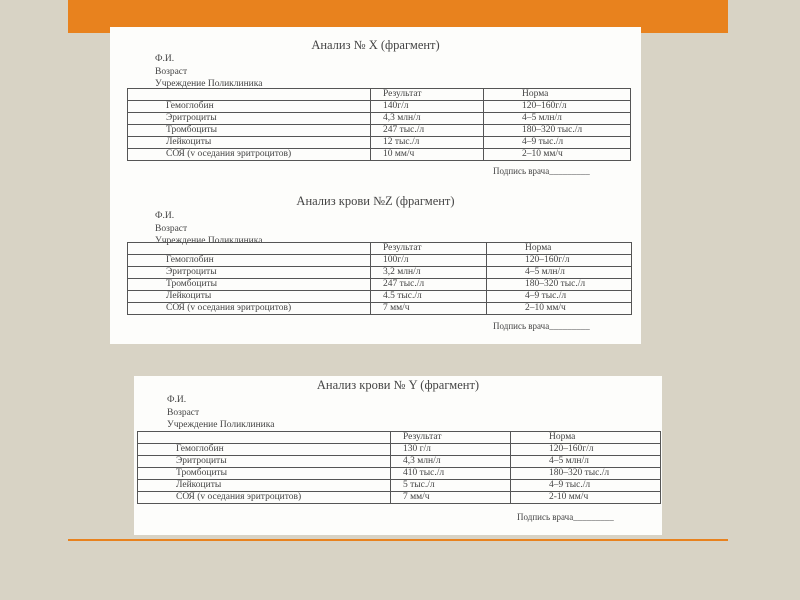 The height and width of the screenshot is (600, 800). I want to click on result-value: 140г/л, so click(427, 106).